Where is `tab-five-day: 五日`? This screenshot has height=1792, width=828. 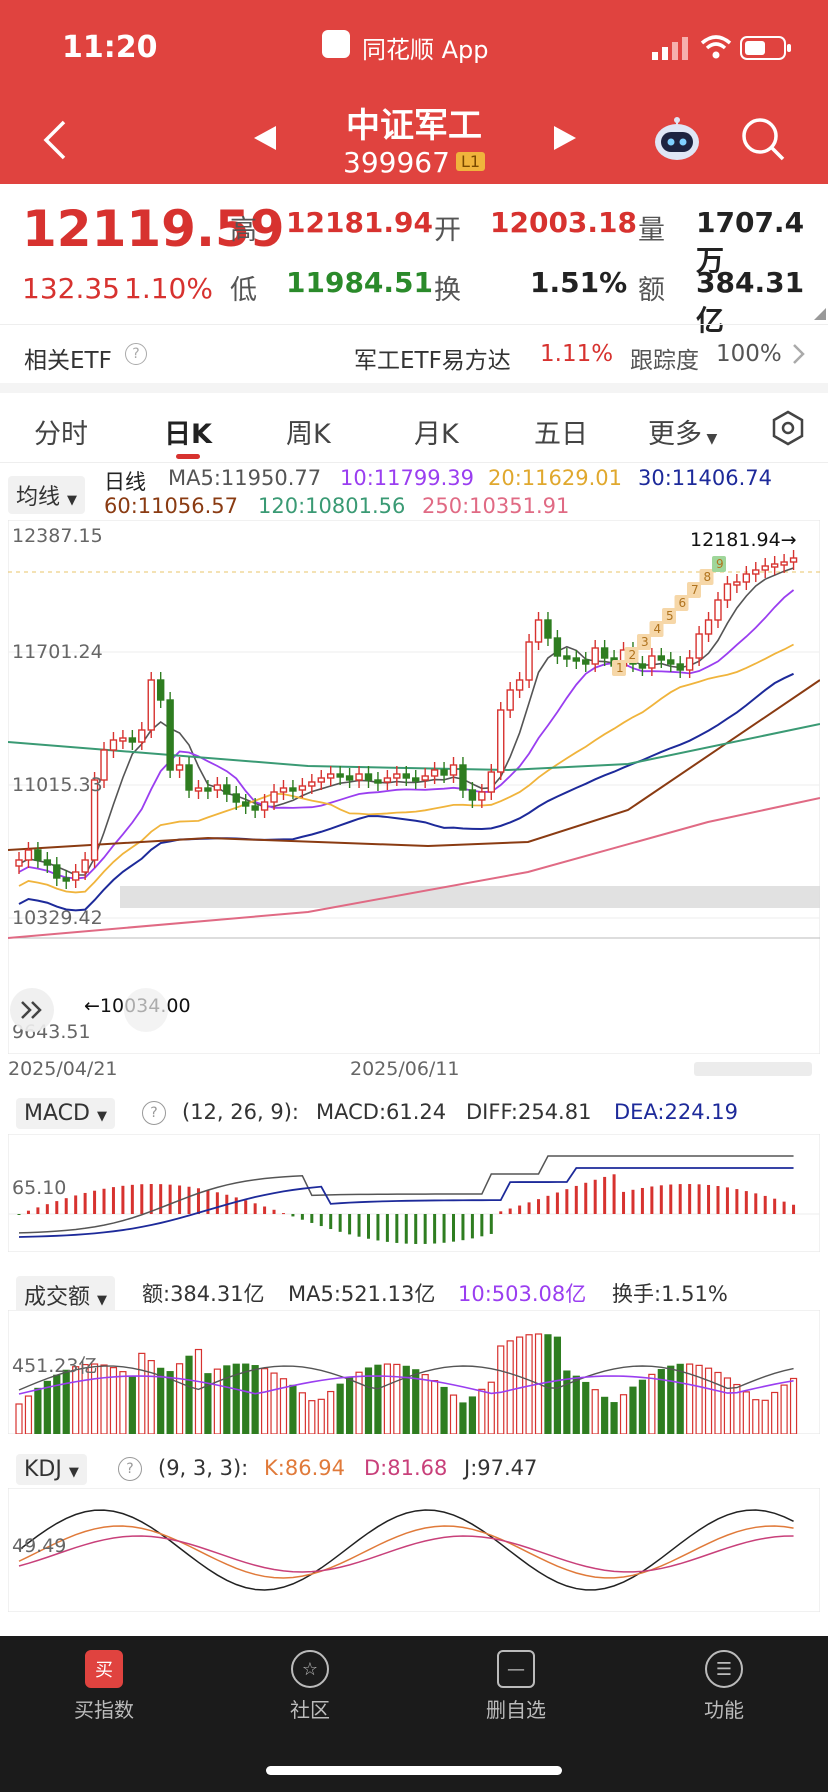 tab-five-day: 五日 is located at coordinates (561, 434).